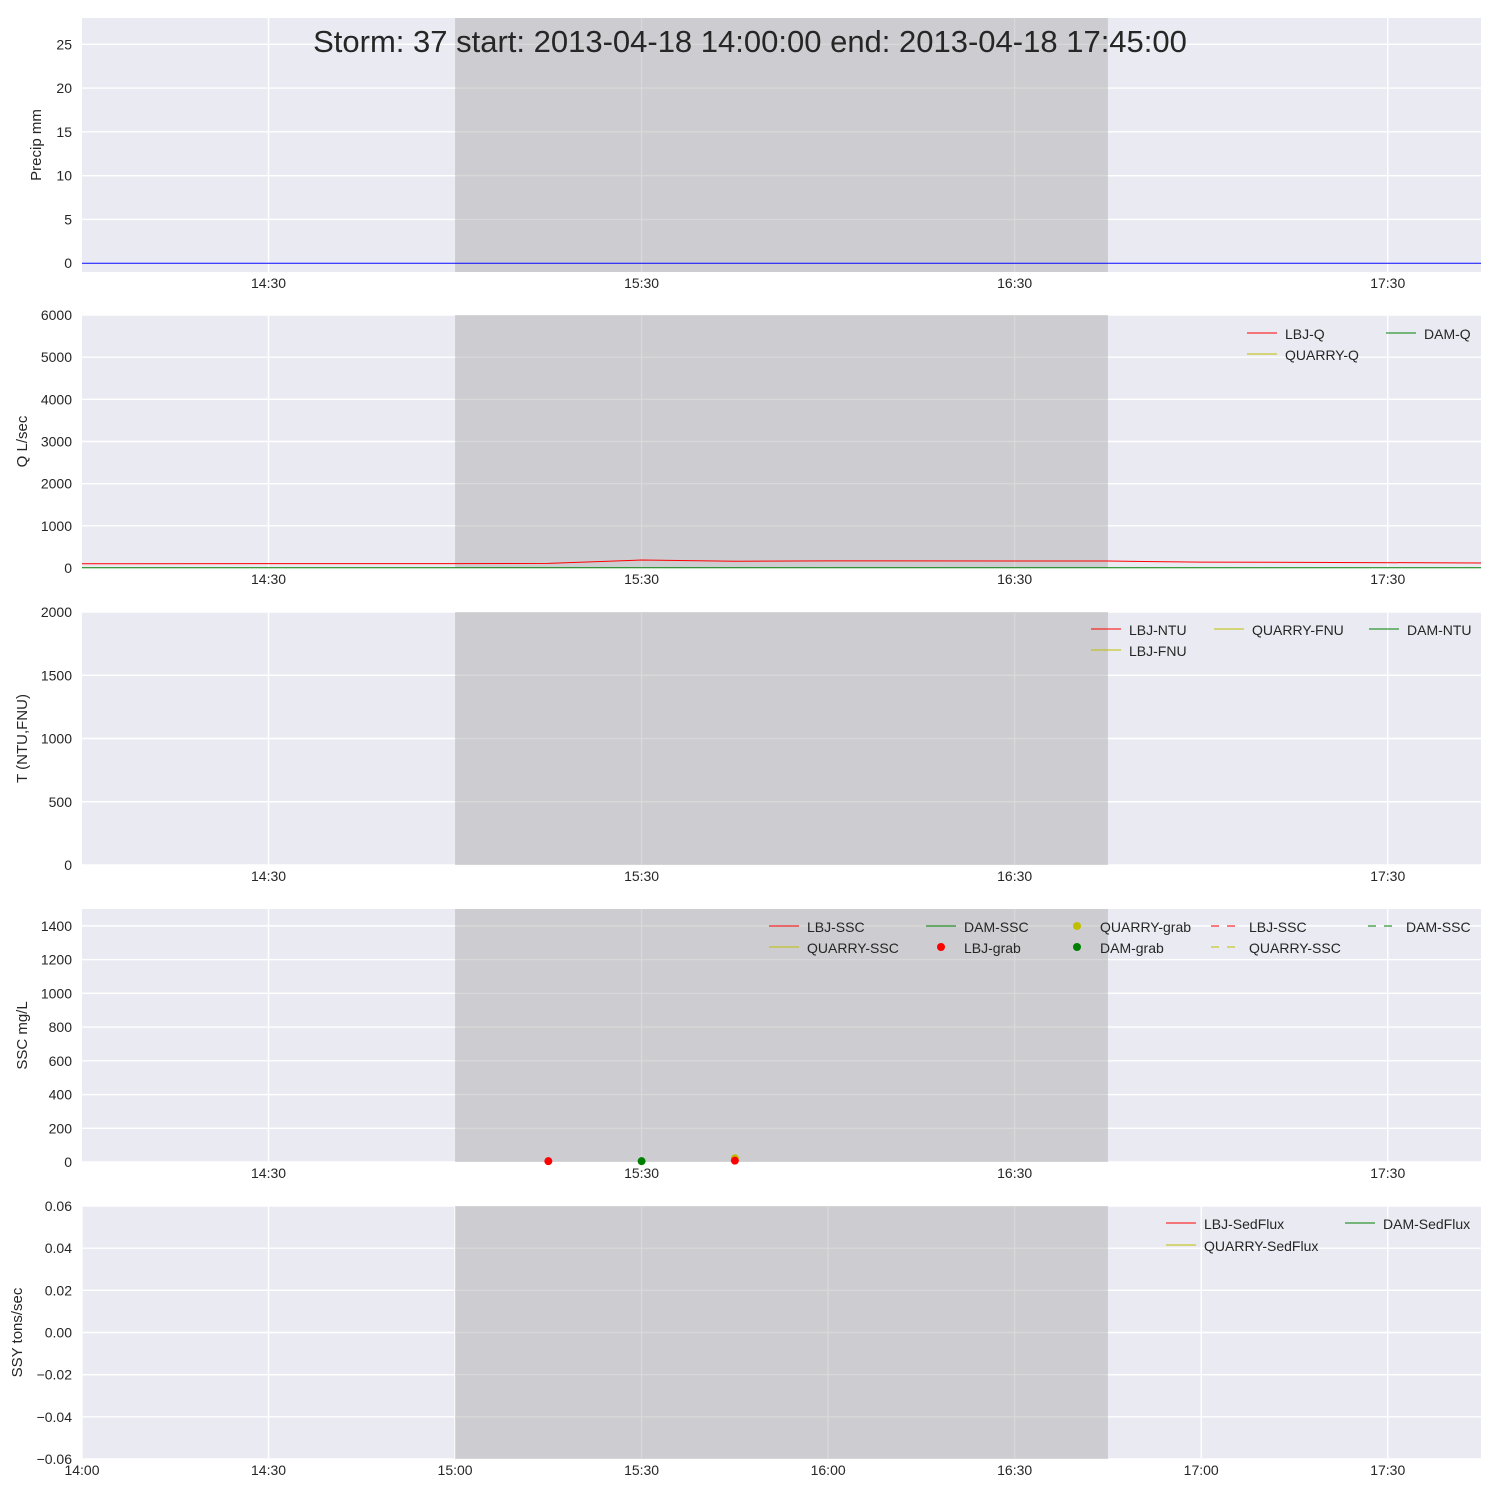  Describe the element at coordinates (1145, 927) in the screenshot. I see `legend-label: QUARRY-grab` at that location.